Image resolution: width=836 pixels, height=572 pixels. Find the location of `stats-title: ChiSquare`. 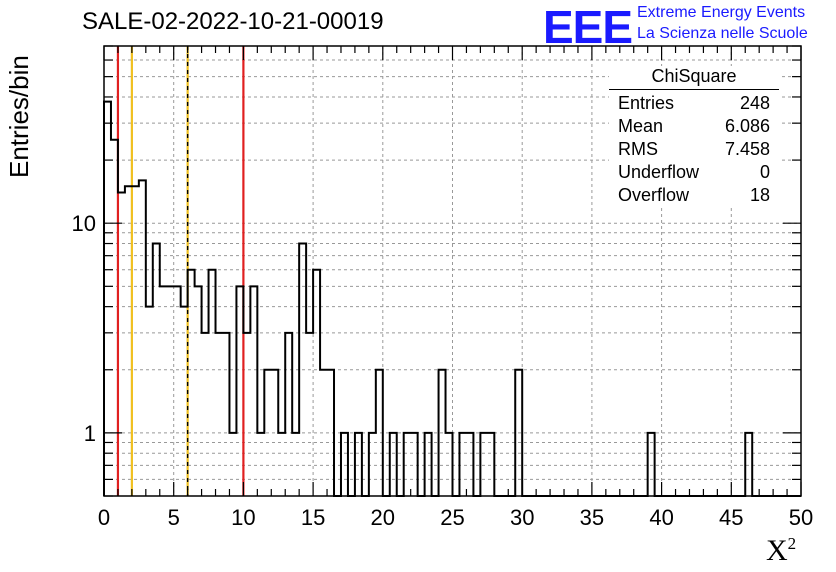

stats-title: ChiSquare is located at coordinates (694, 78).